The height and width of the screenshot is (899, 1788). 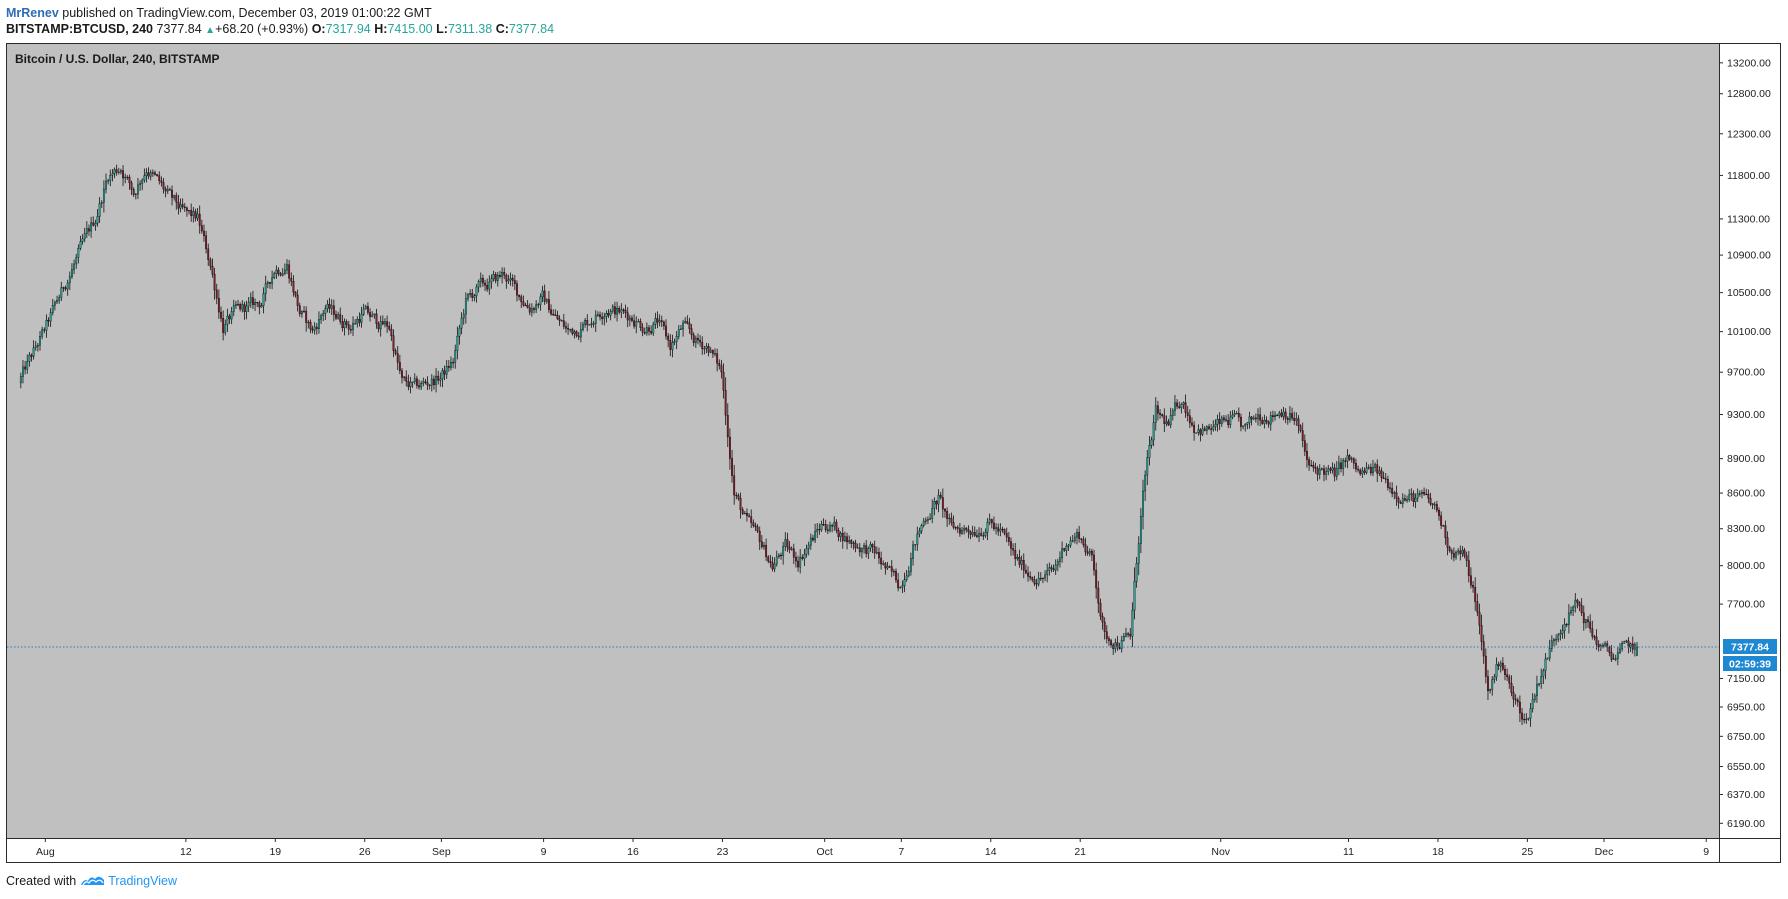 What do you see at coordinates (32, 13) in the screenshot?
I see `author-name: MrRenev` at bounding box center [32, 13].